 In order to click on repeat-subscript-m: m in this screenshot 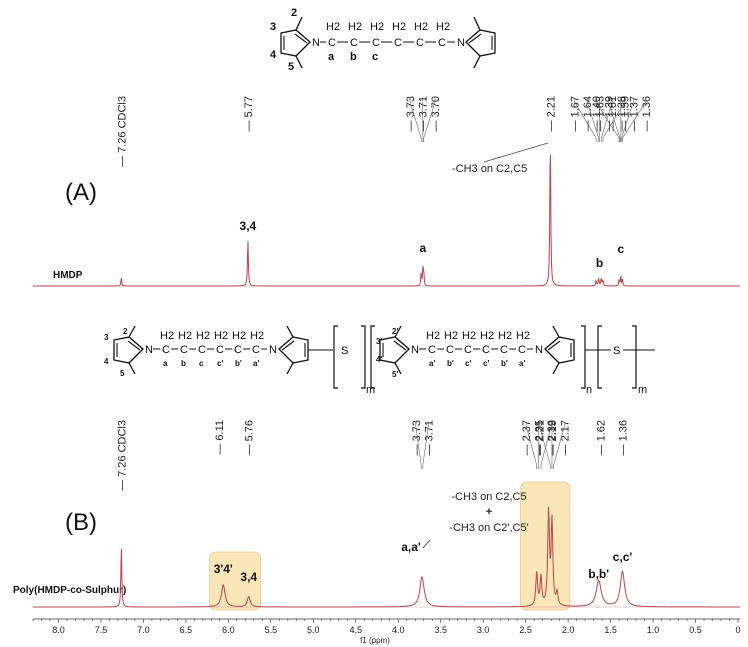, I will do `click(642, 390)`.